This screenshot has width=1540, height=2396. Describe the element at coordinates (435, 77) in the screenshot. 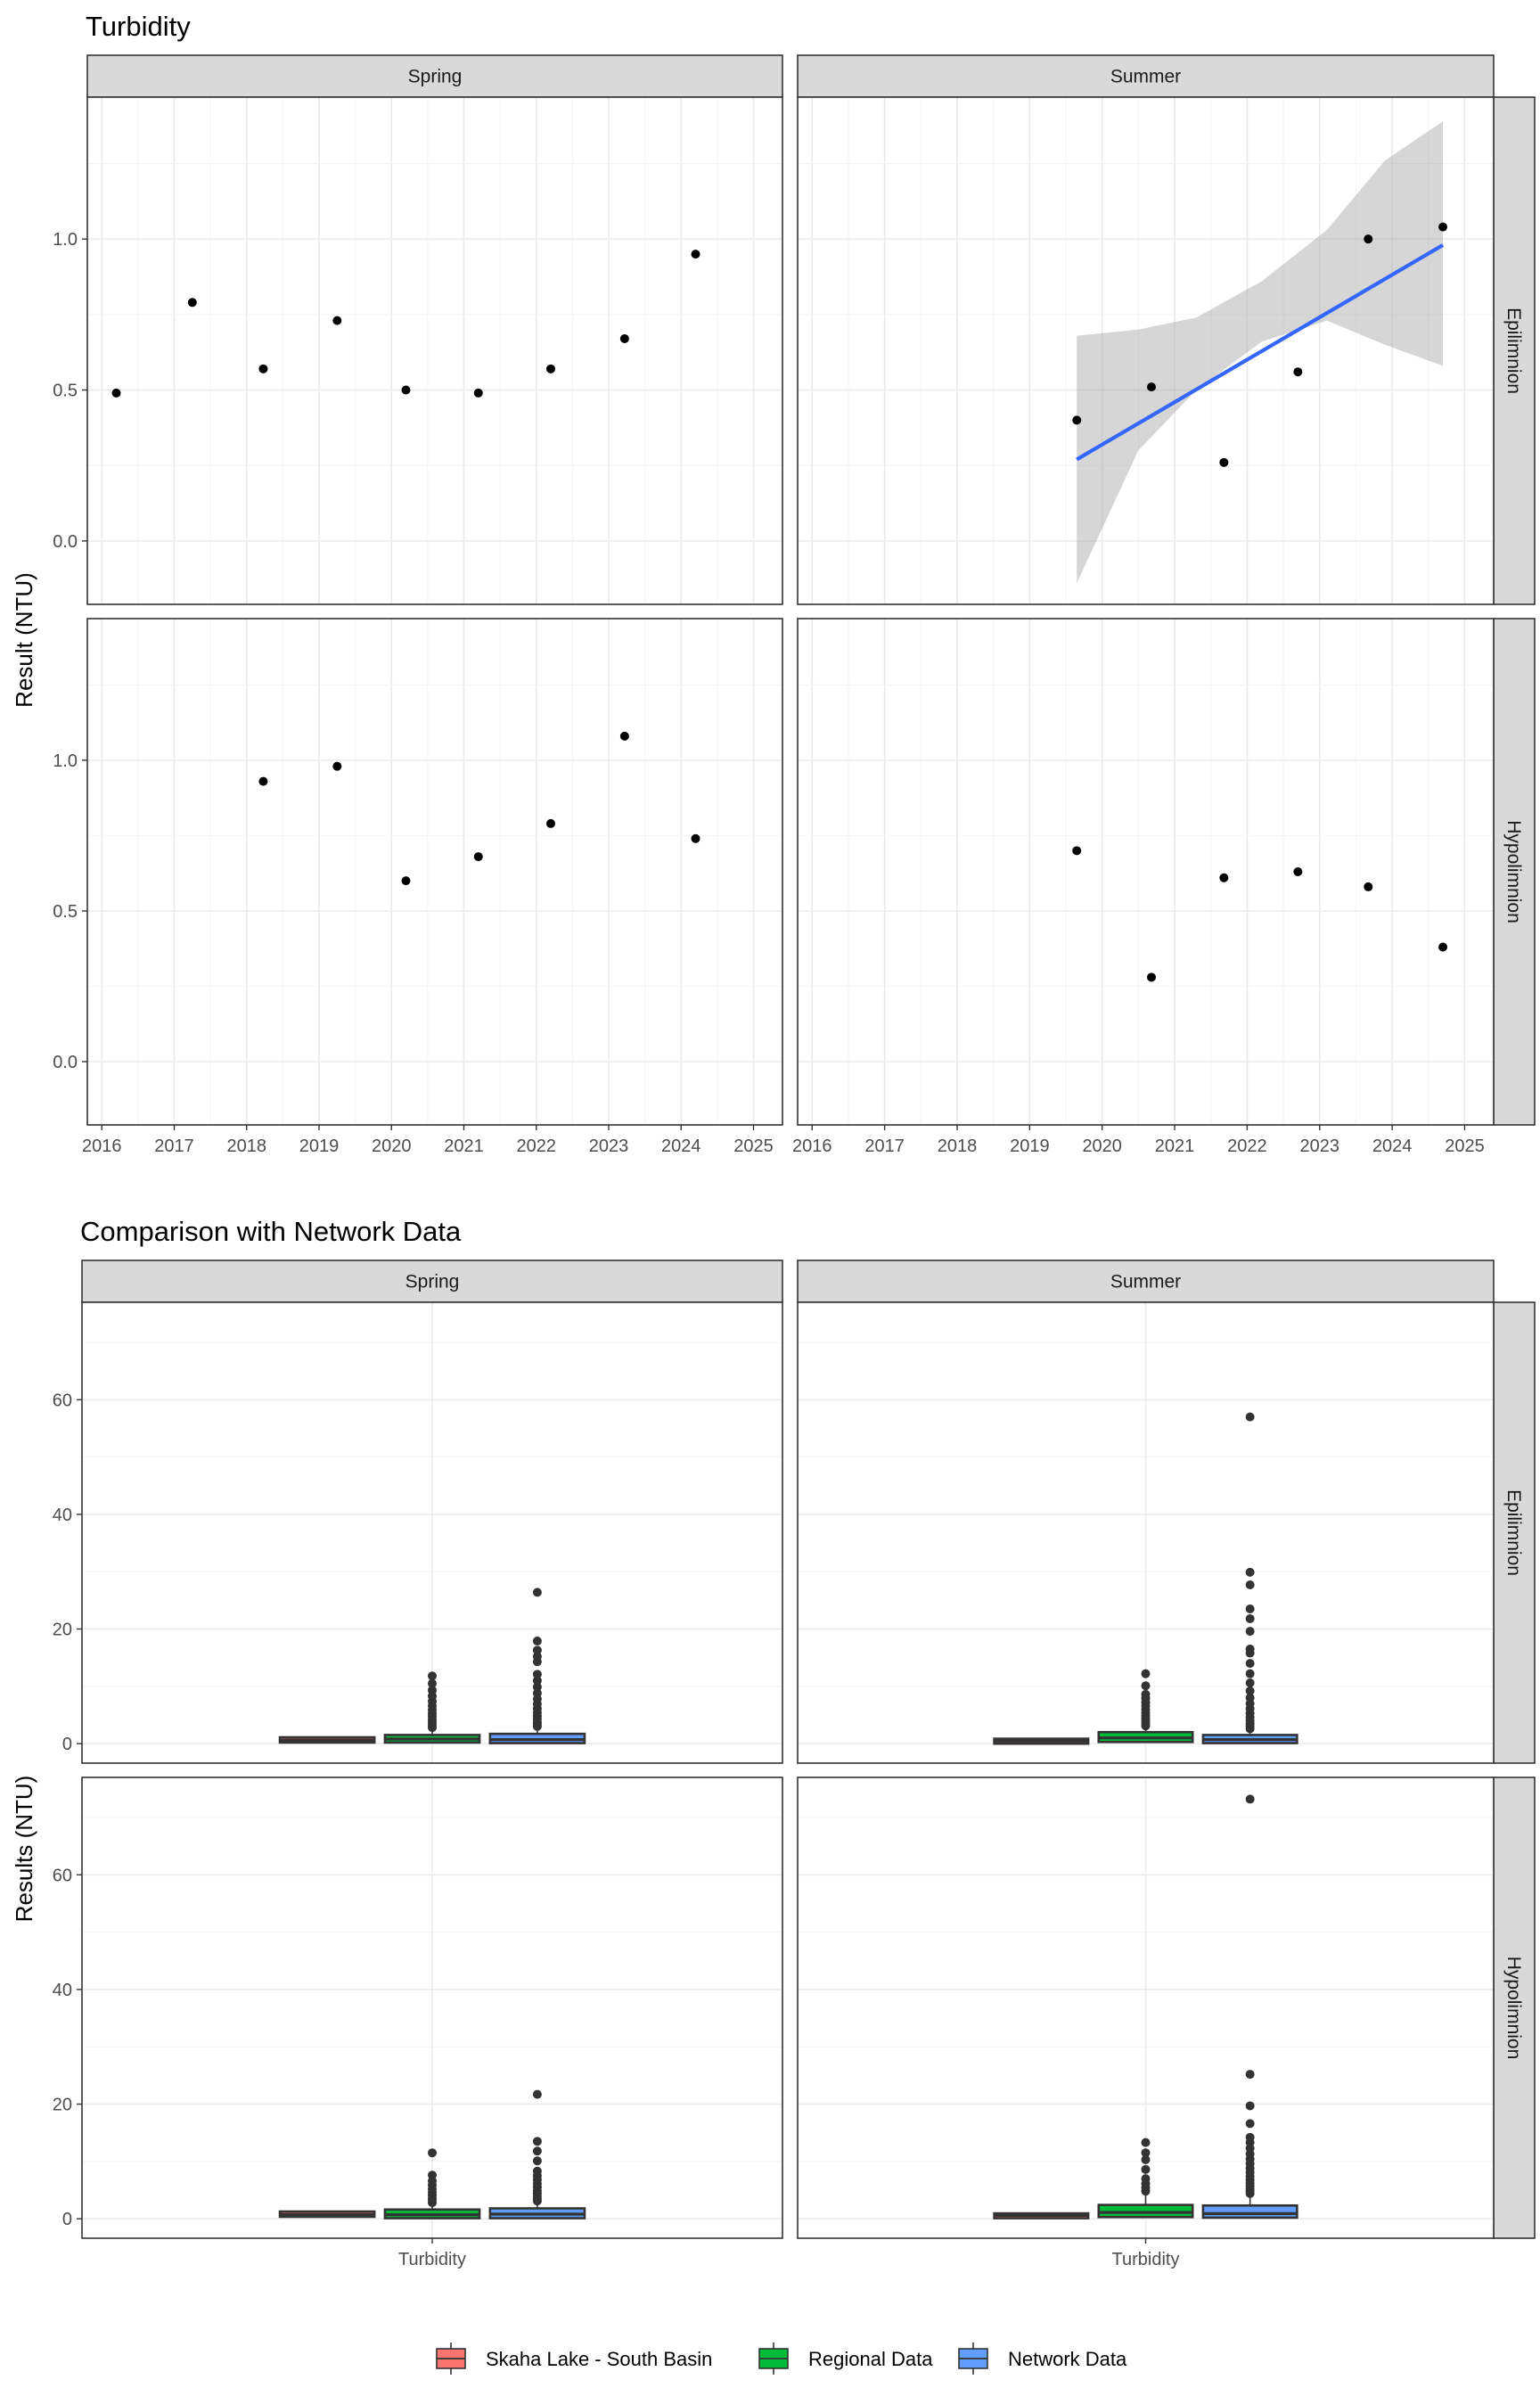

I see `top-col-strip-label-spring: Spring` at that location.